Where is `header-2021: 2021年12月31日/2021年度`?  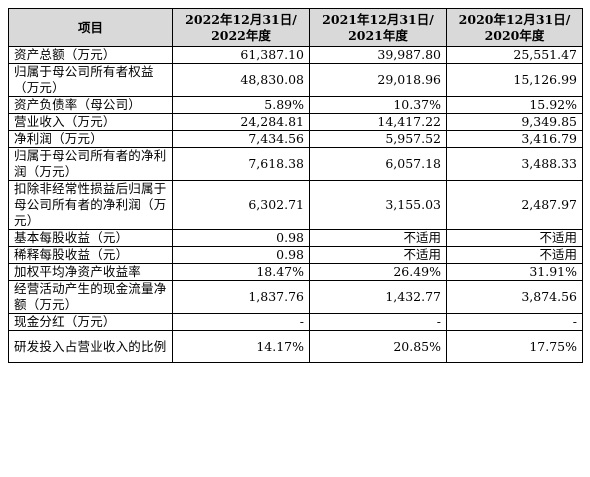 header-2021: 2021年12月31日/2021年度 is located at coordinates (378, 27).